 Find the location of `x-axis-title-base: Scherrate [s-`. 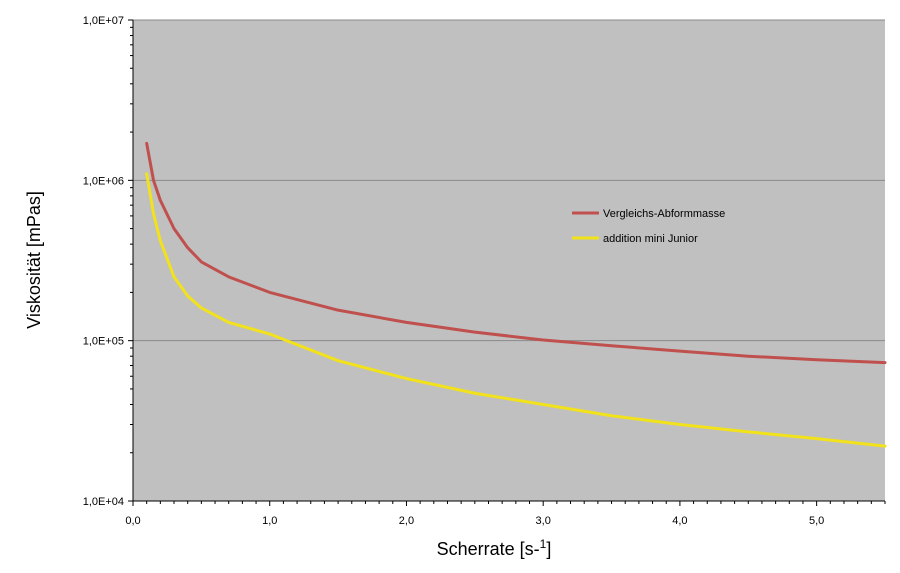

x-axis-title-base: Scherrate [s- is located at coordinates (488, 549).